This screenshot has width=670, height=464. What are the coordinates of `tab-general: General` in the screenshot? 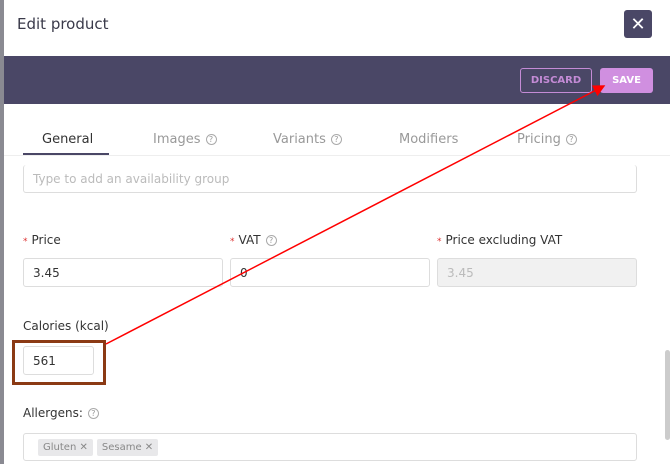 It's located at (68, 139).